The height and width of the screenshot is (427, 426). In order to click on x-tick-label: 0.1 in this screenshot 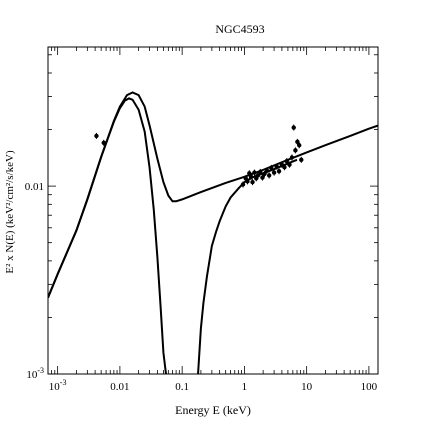, I will do `click(182, 387)`.